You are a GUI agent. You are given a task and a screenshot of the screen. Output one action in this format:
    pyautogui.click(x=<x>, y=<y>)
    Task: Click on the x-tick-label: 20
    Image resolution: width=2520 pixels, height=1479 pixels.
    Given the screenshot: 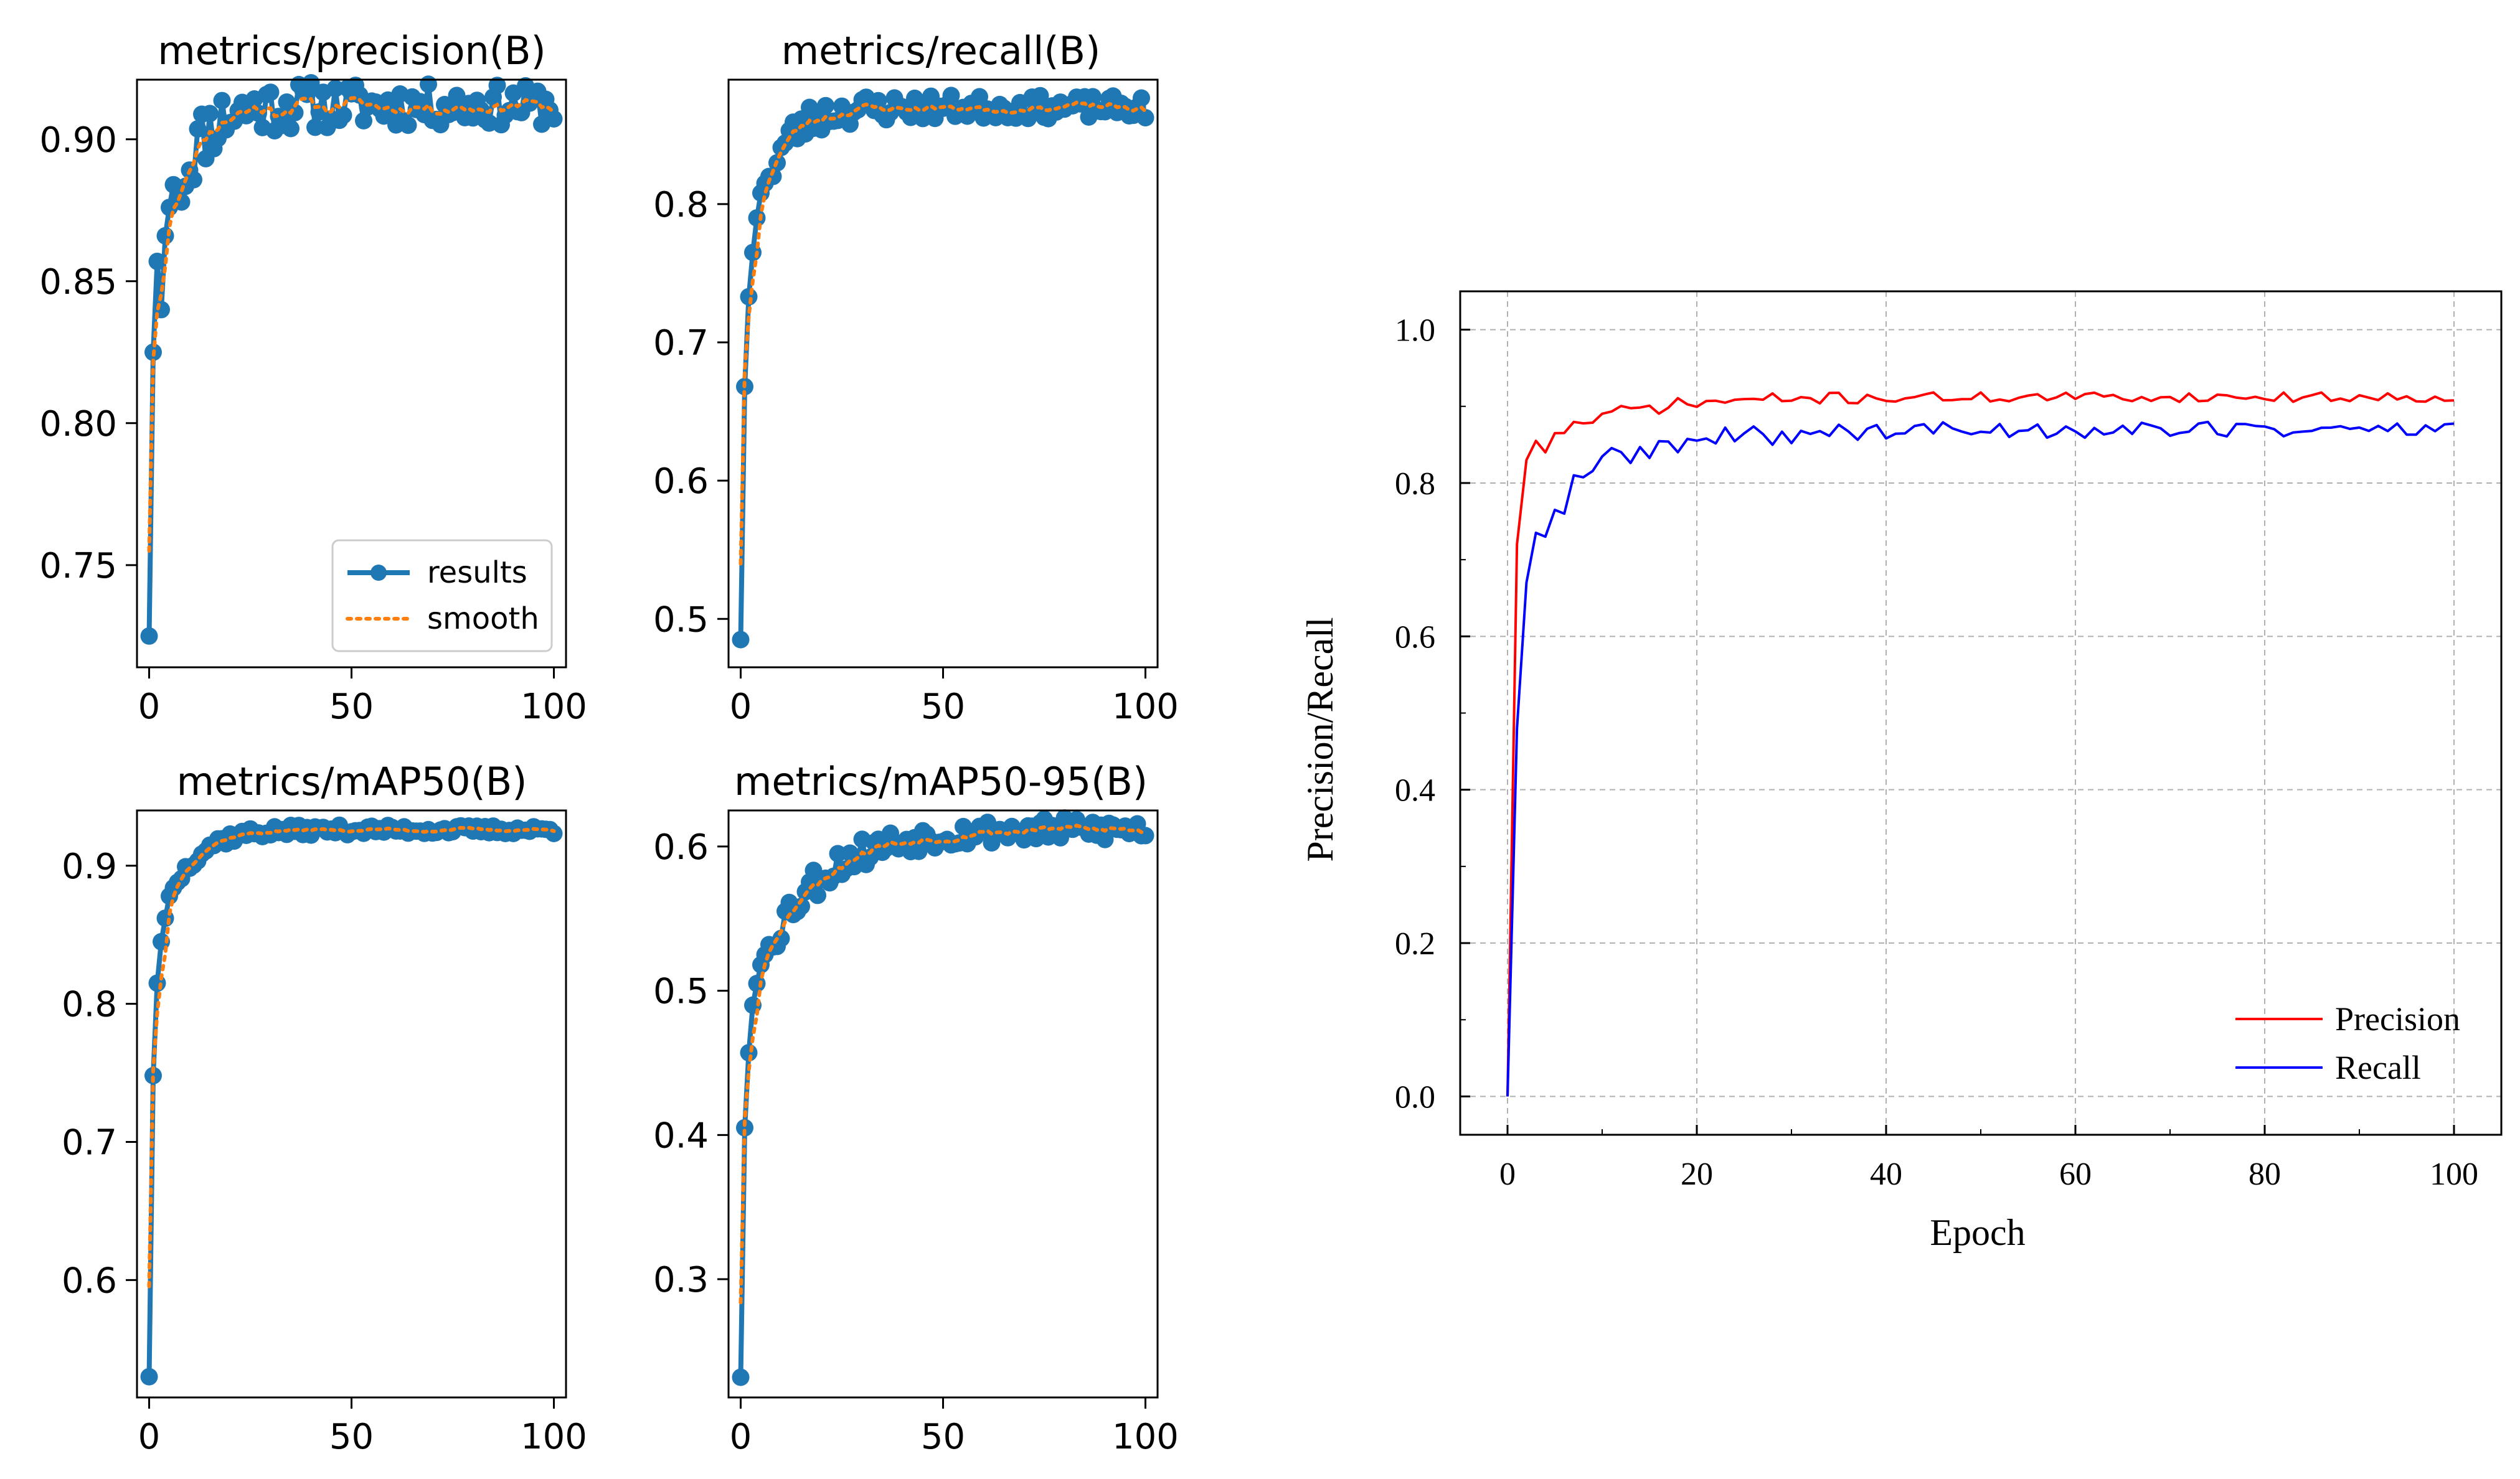 What is the action you would take?
    pyautogui.click(x=1697, y=1175)
    